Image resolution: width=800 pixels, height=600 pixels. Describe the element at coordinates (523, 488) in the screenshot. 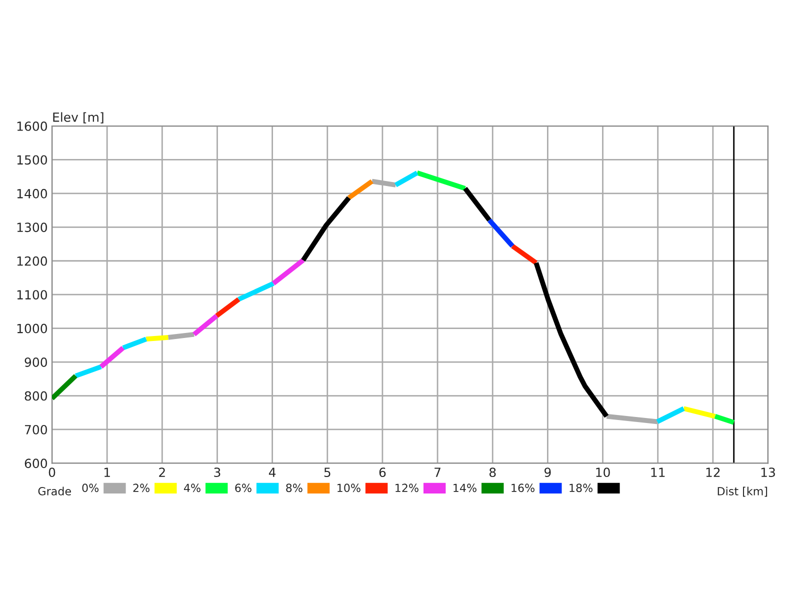

I see `legend-label: 16%` at that location.